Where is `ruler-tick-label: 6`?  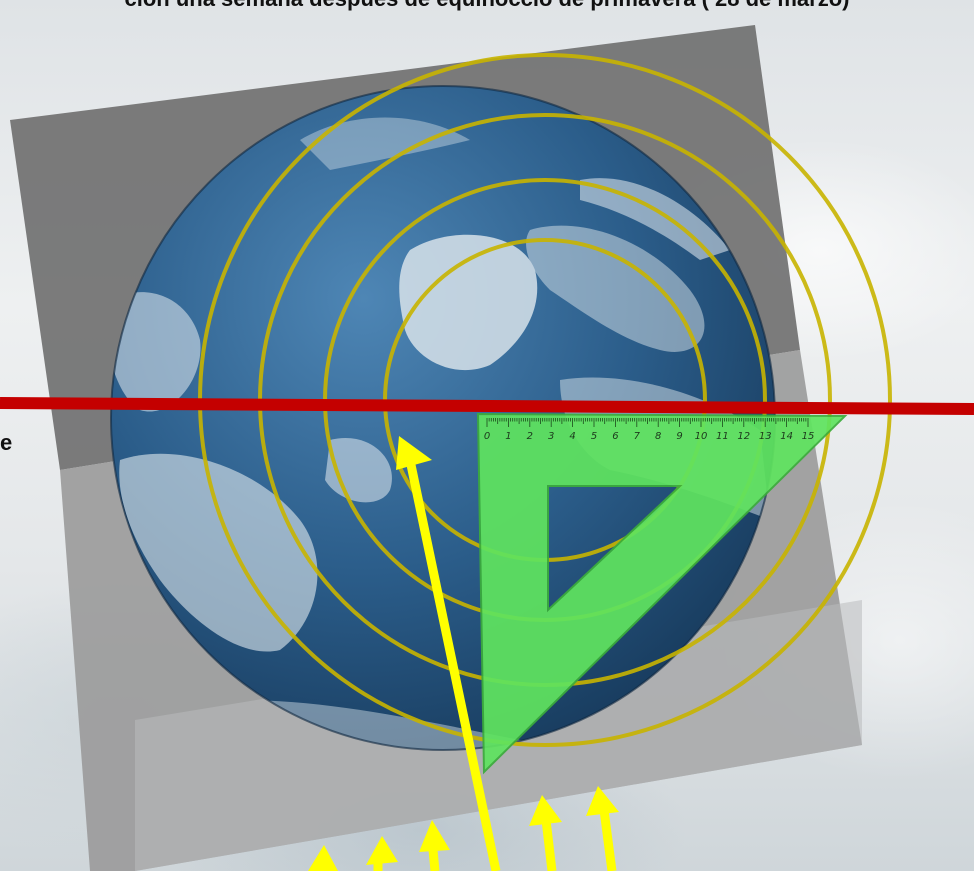
ruler-tick-label: 6 is located at coordinates (615, 436).